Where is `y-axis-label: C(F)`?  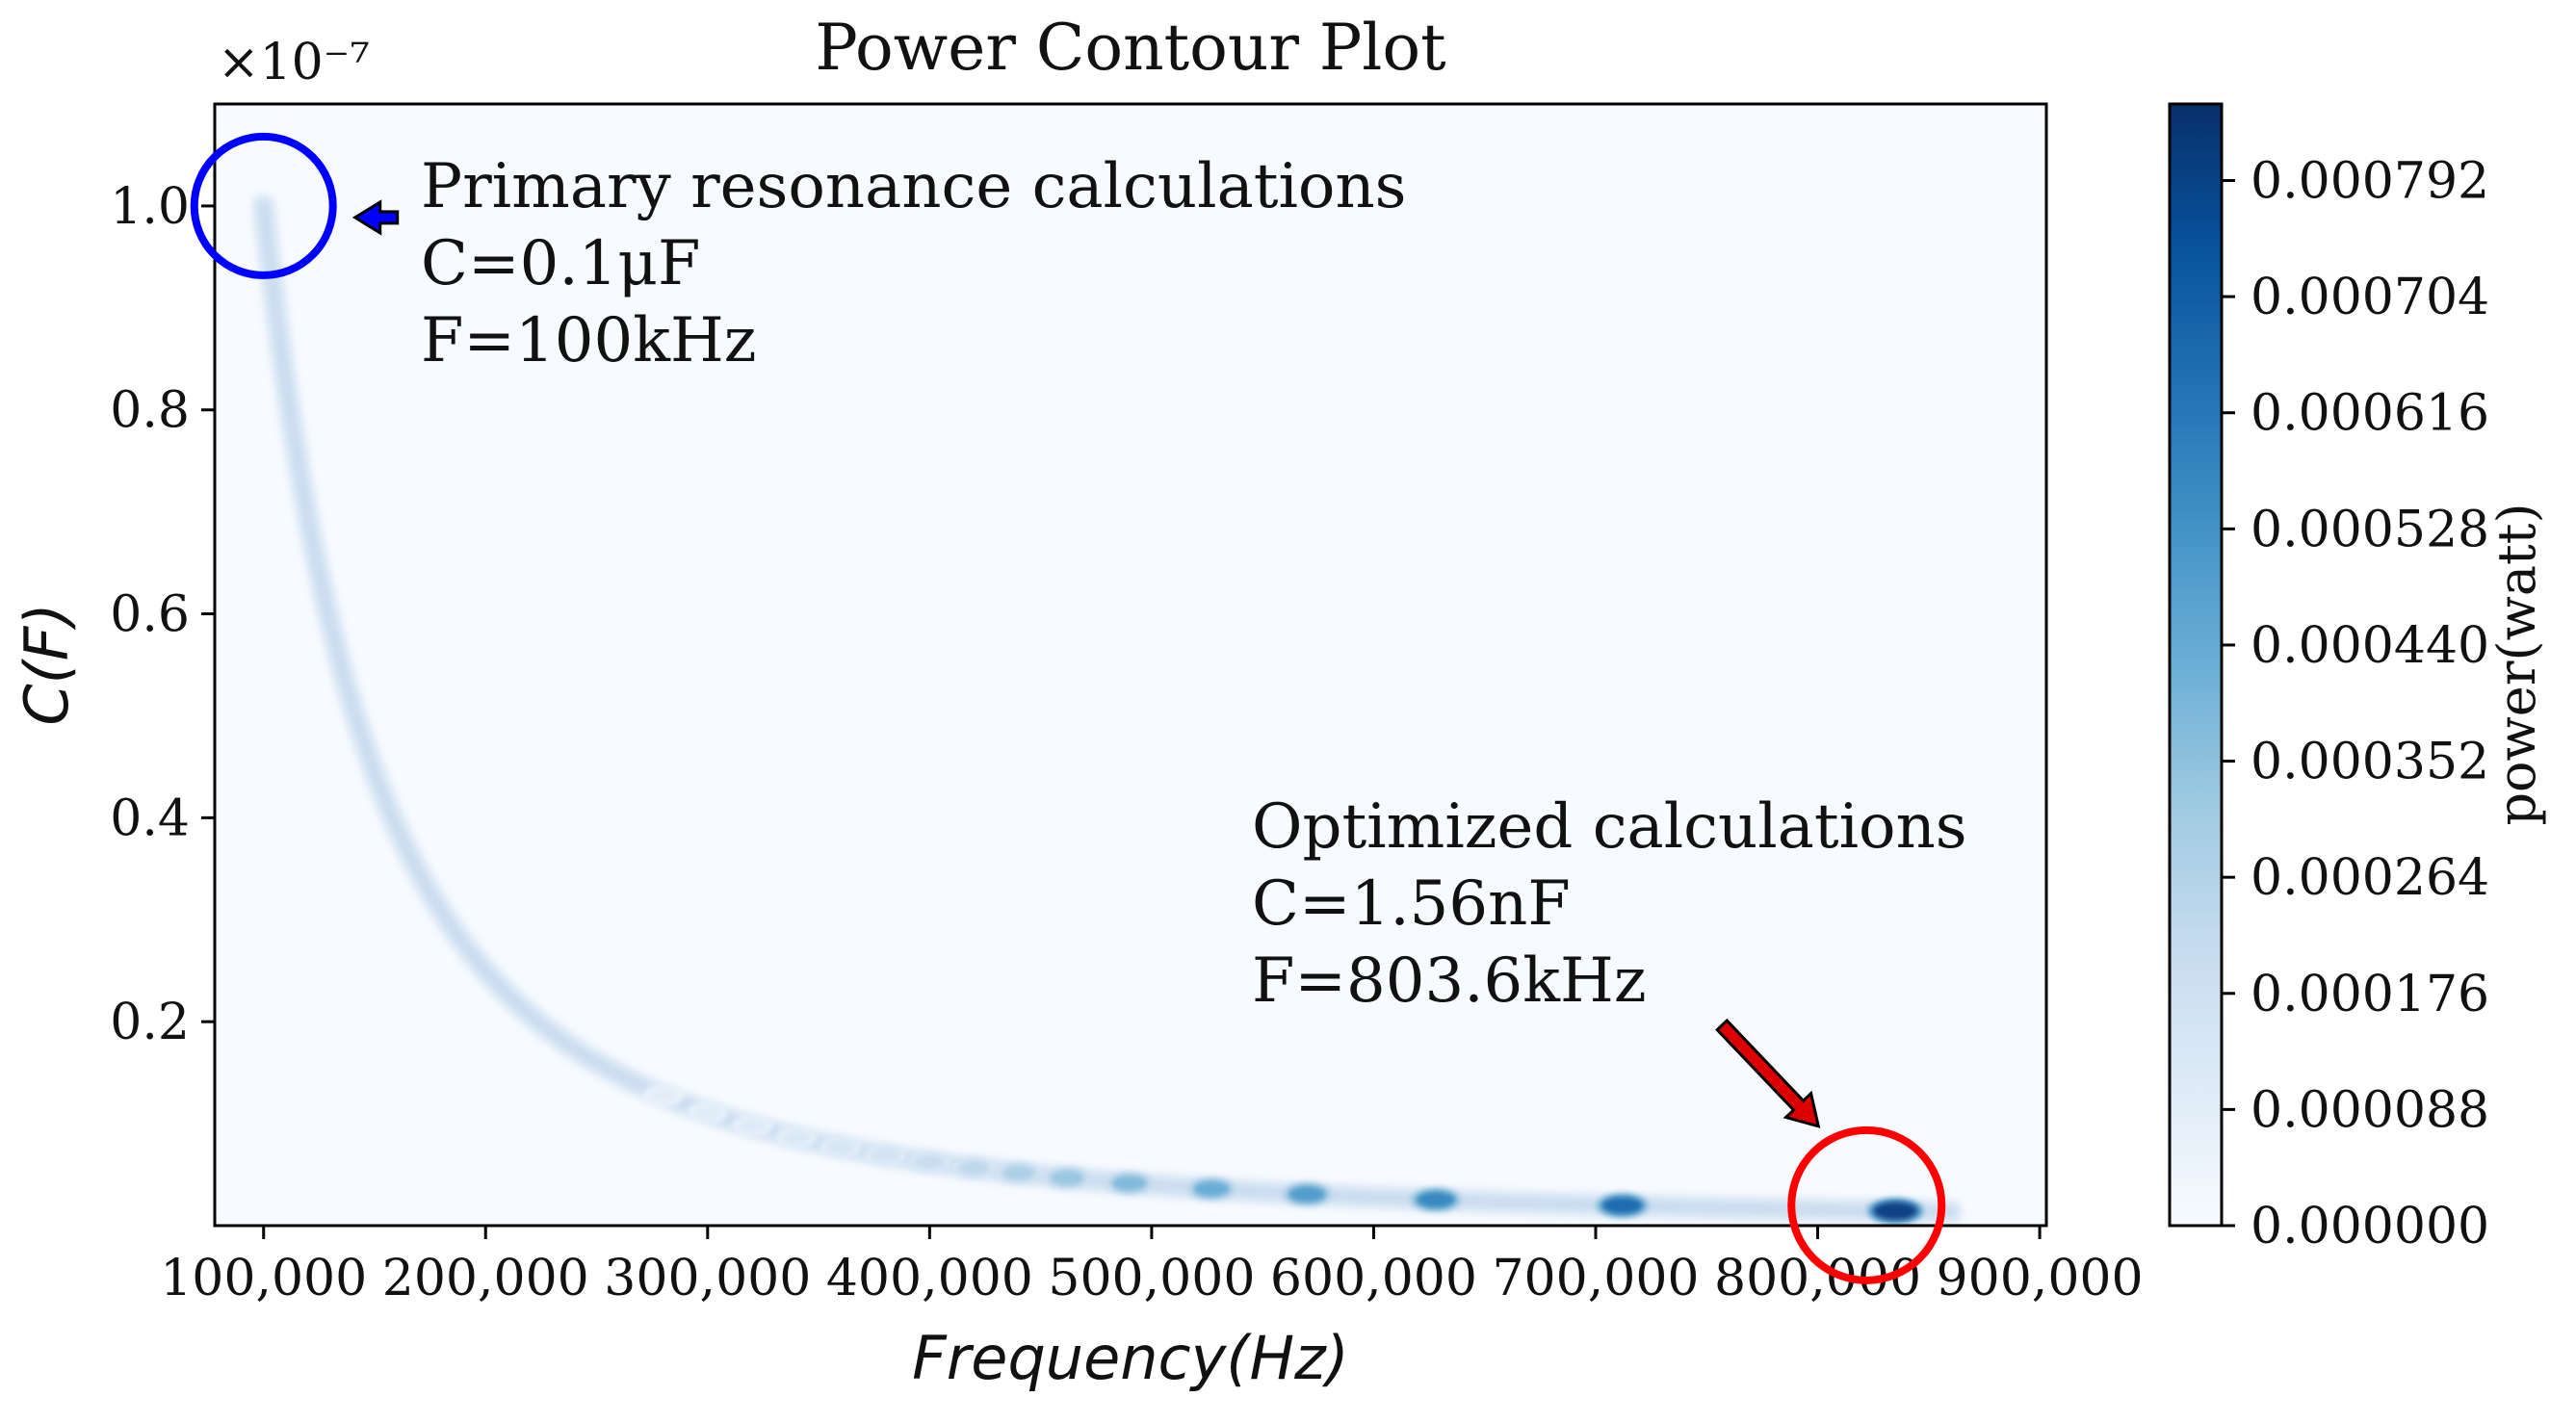
y-axis-label: C(F) is located at coordinates (47, 664).